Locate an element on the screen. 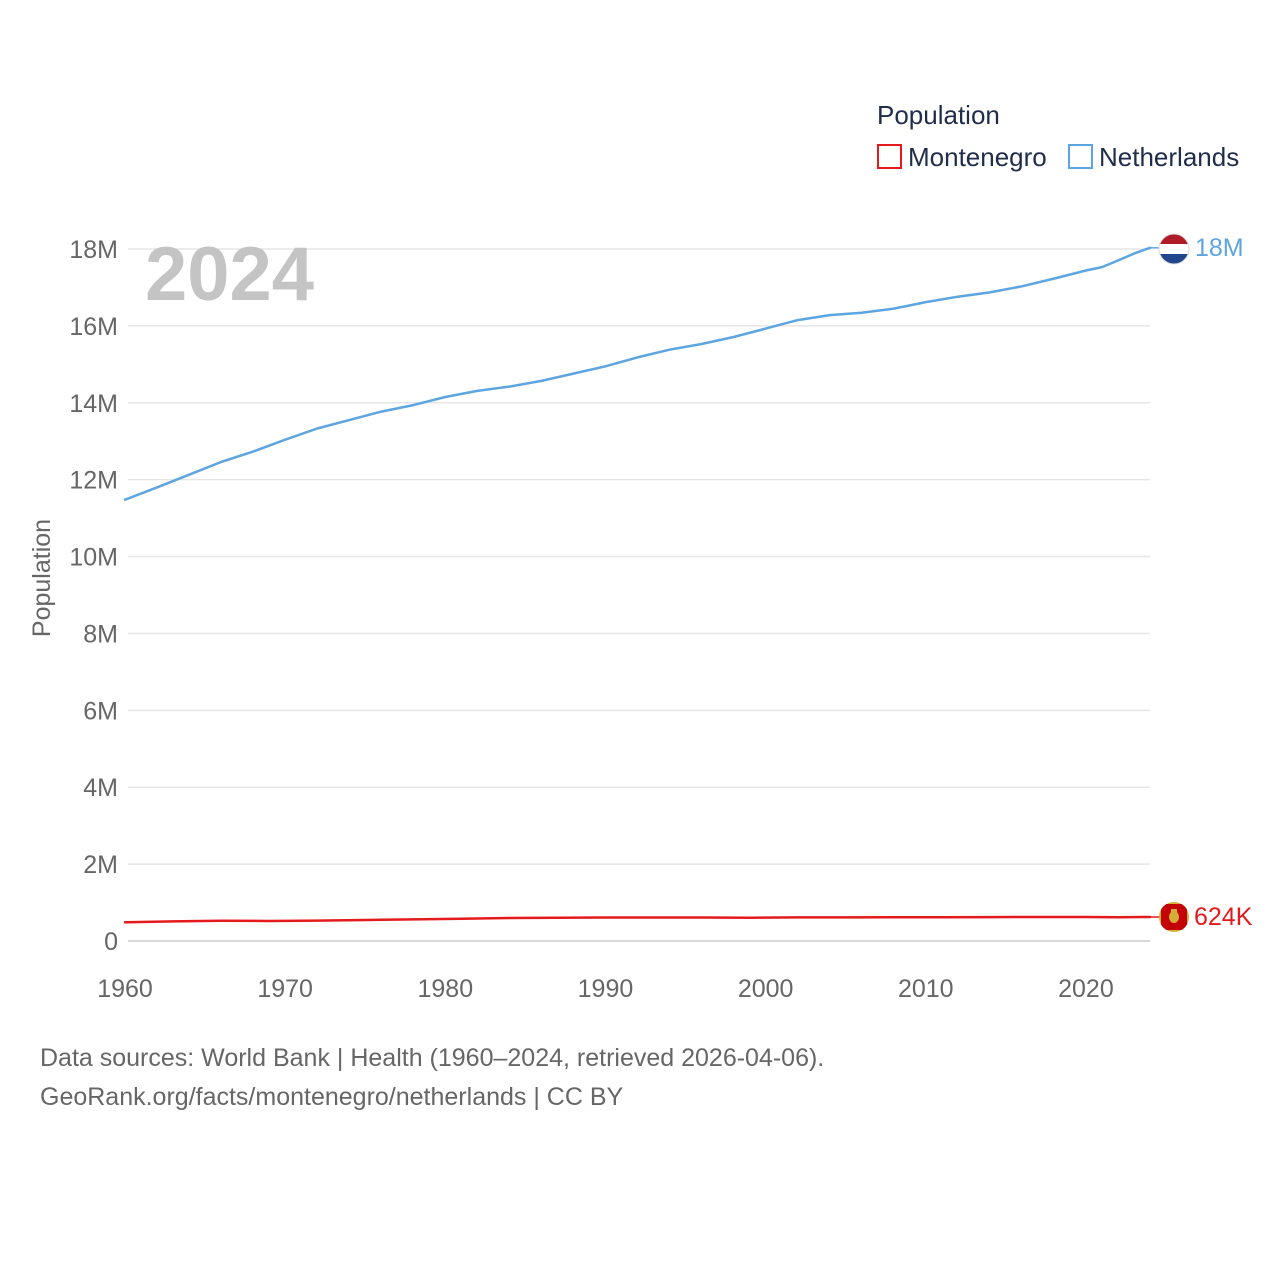 This screenshot has height=1280, width=1280. y-tick-label: 8M is located at coordinates (100, 634).